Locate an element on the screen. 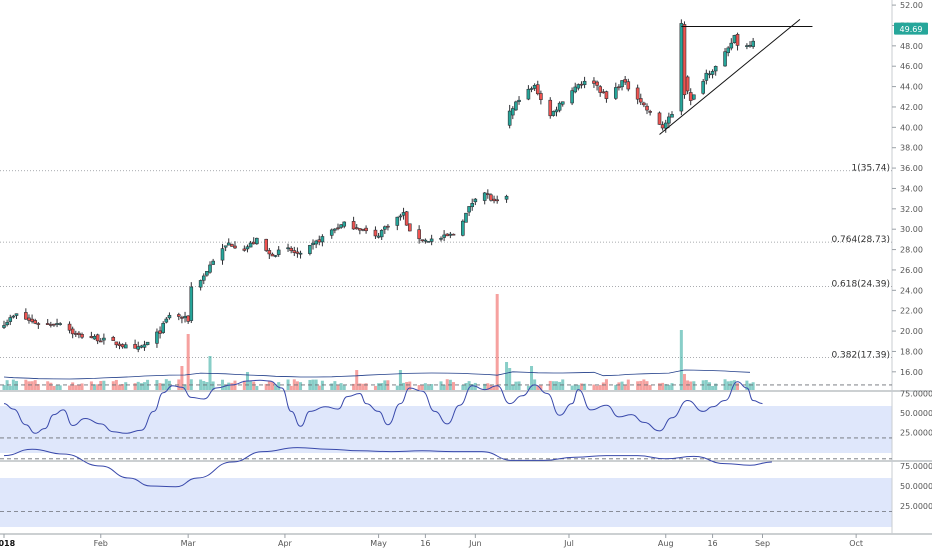  price-tick-label: 46.00 is located at coordinates (911, 66).